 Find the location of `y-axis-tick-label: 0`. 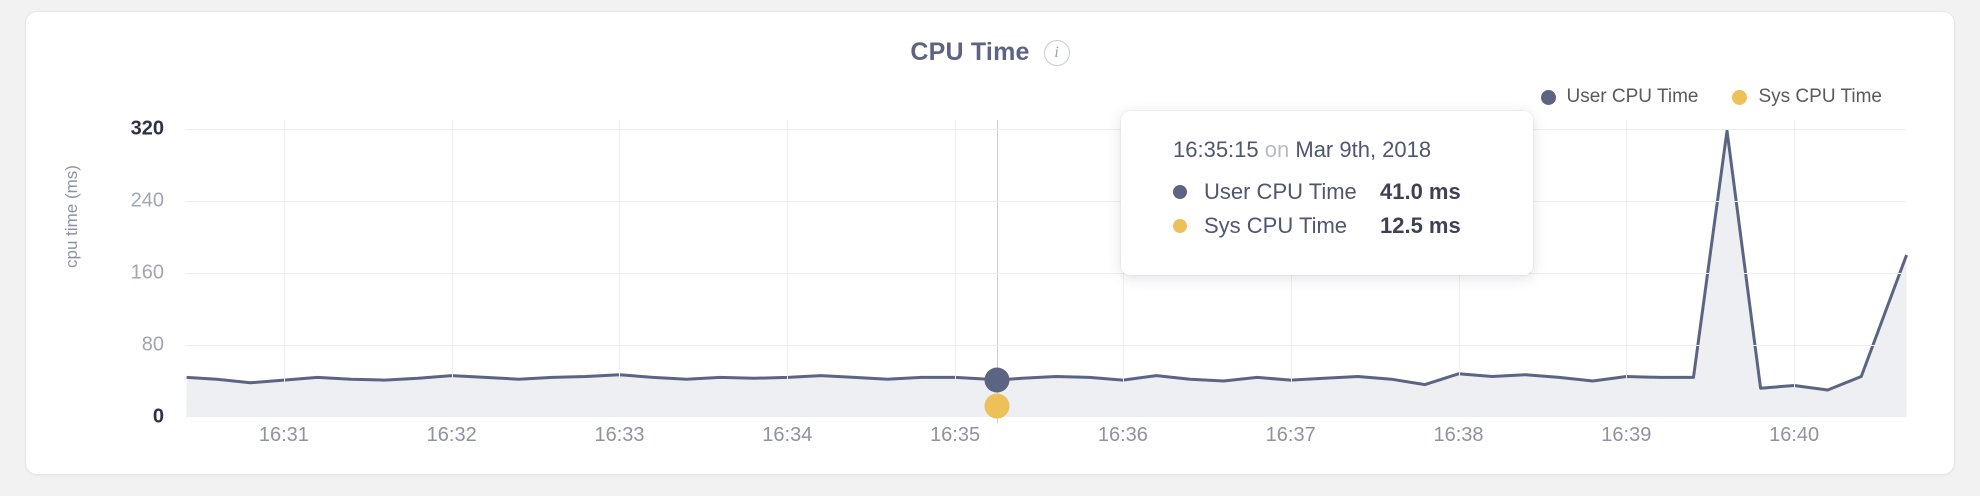

y-axis-tick-label: 0 is located at coordinates (158, 416).